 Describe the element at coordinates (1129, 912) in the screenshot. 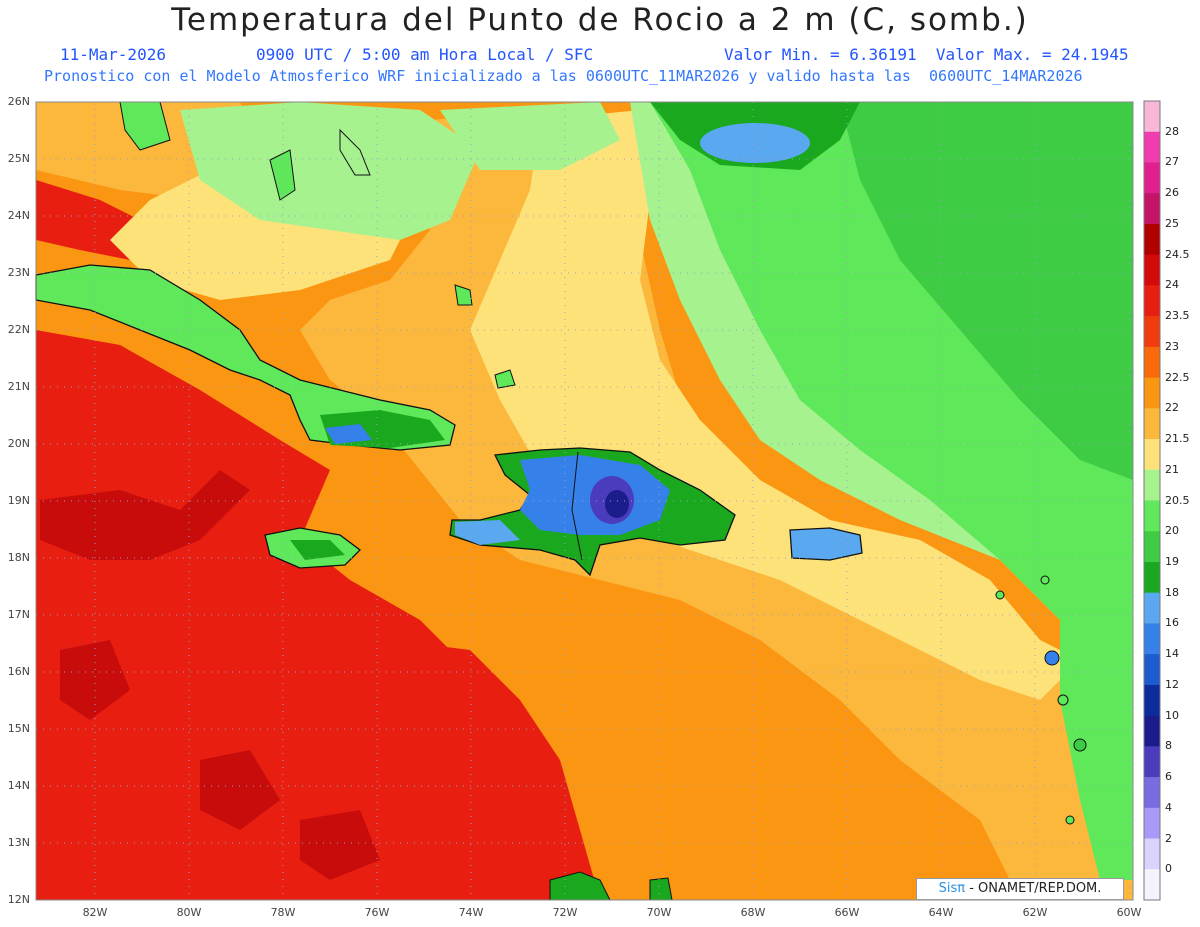

I see `lon-label: 60W` at that location.